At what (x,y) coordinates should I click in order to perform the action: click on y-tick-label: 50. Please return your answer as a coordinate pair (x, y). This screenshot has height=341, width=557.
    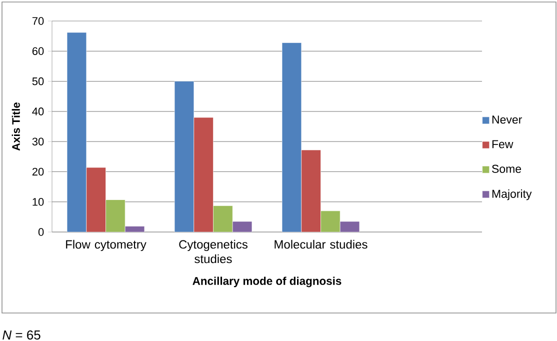
    Looking at the image, I should click on (38, 81).